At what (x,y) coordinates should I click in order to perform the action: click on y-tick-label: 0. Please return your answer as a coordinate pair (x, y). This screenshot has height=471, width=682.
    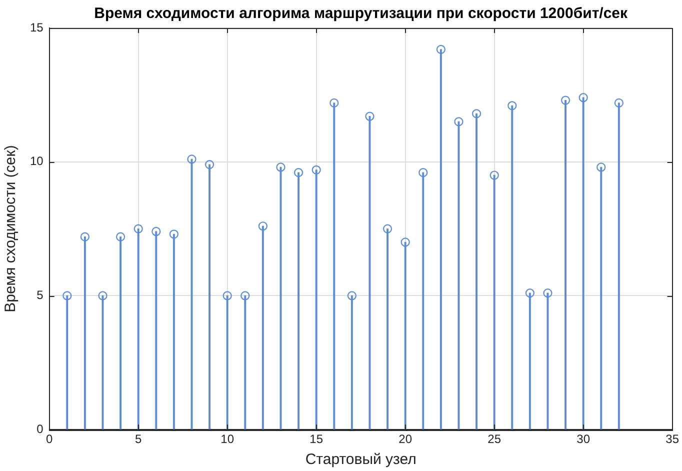
    Looking at the image, I should click on (40, 429).